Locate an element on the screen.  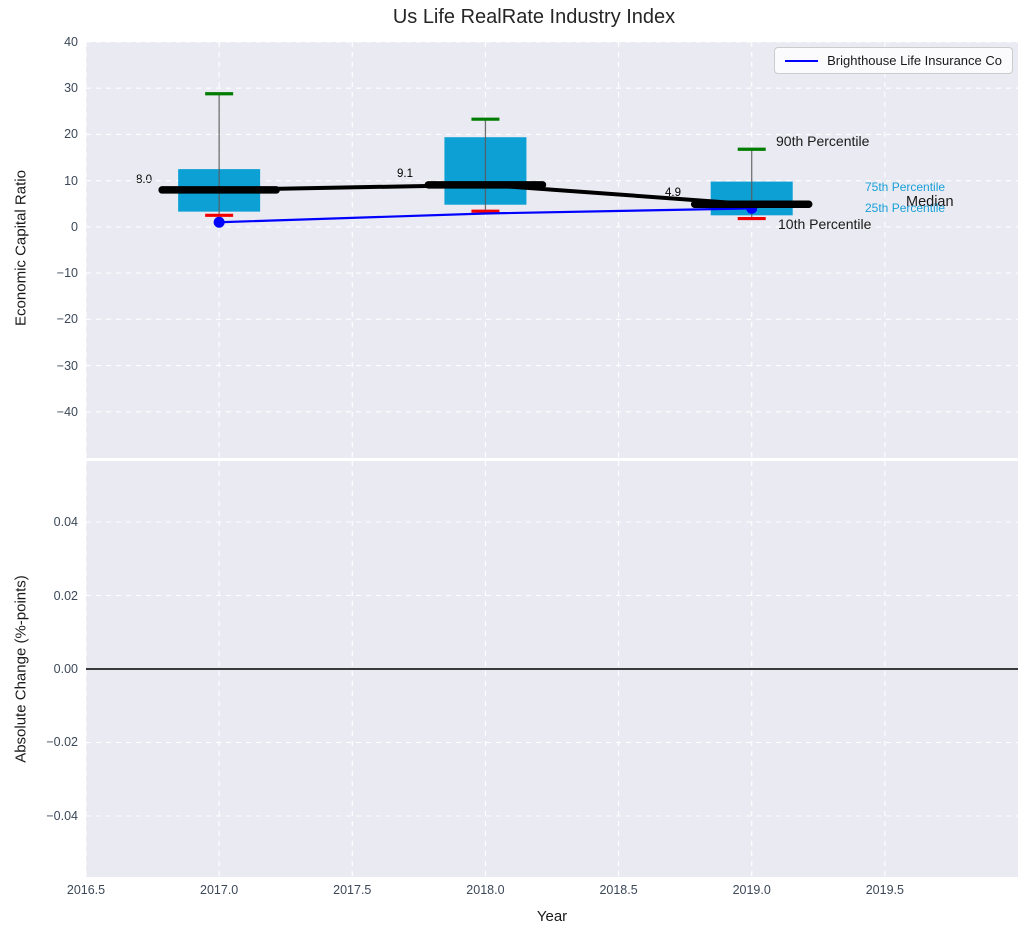
company-marker-2017 is located at coordinates (219, 222).